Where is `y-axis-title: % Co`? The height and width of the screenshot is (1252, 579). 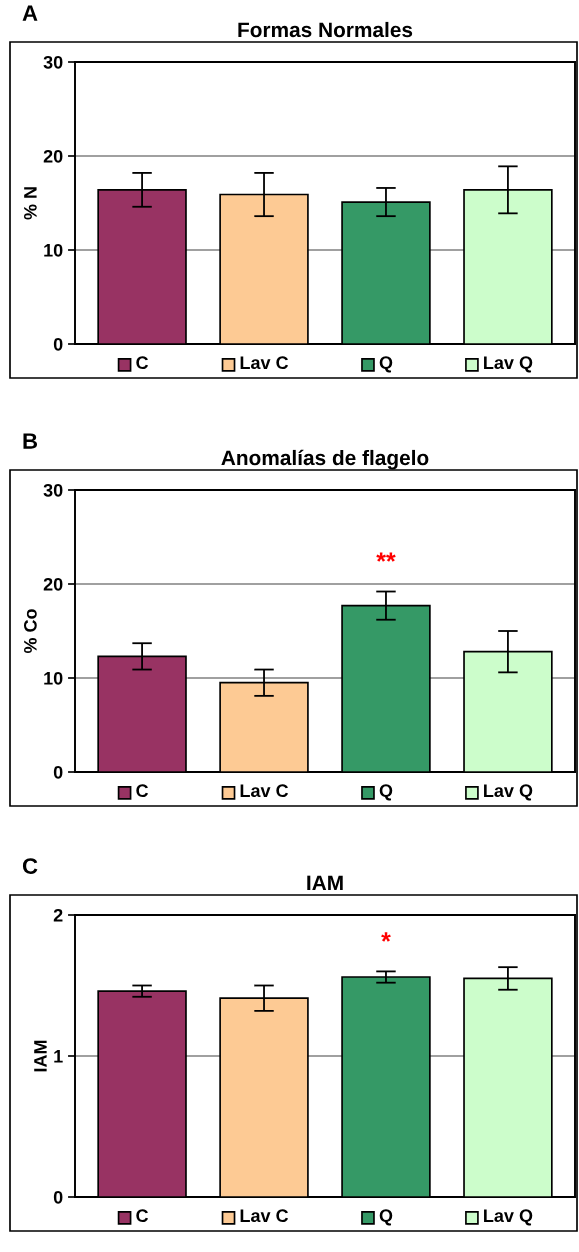
y-axis-title: % Co is located at coordinates (30, 631).